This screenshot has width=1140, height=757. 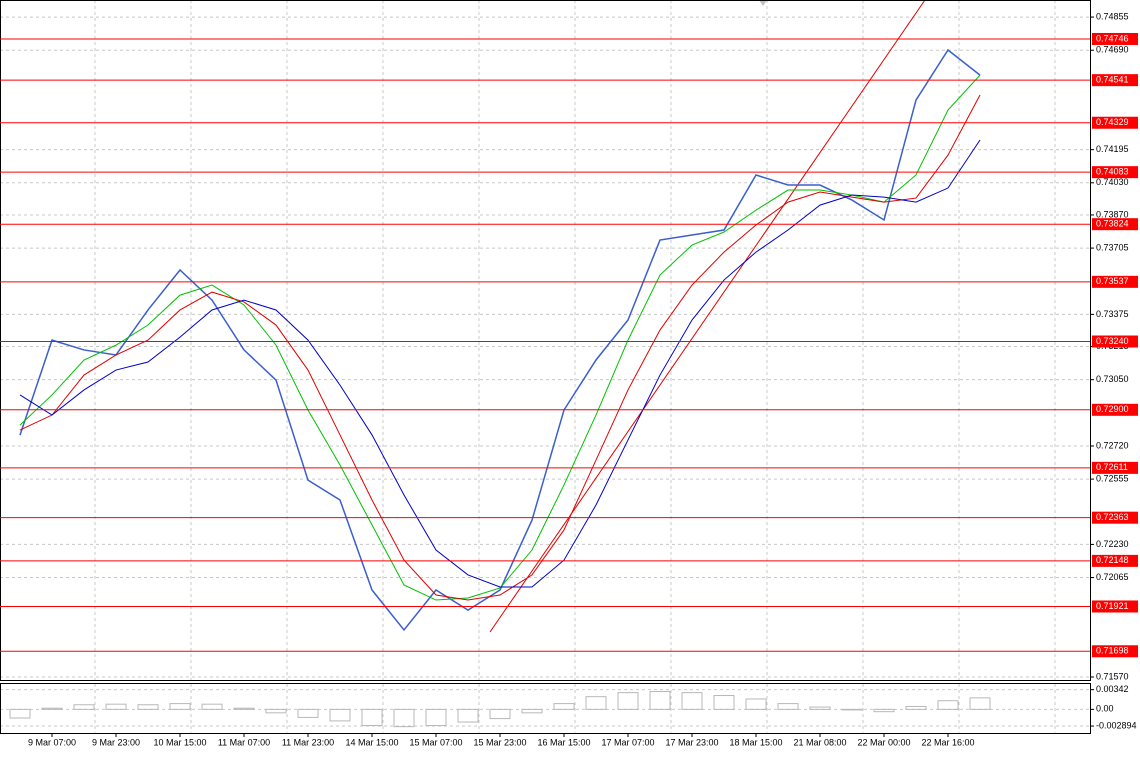 What do you see at coordinates (1105, 709) in the screenshot?
I see `y-tick-label: 0.00` at bounding box center [1105, 709].